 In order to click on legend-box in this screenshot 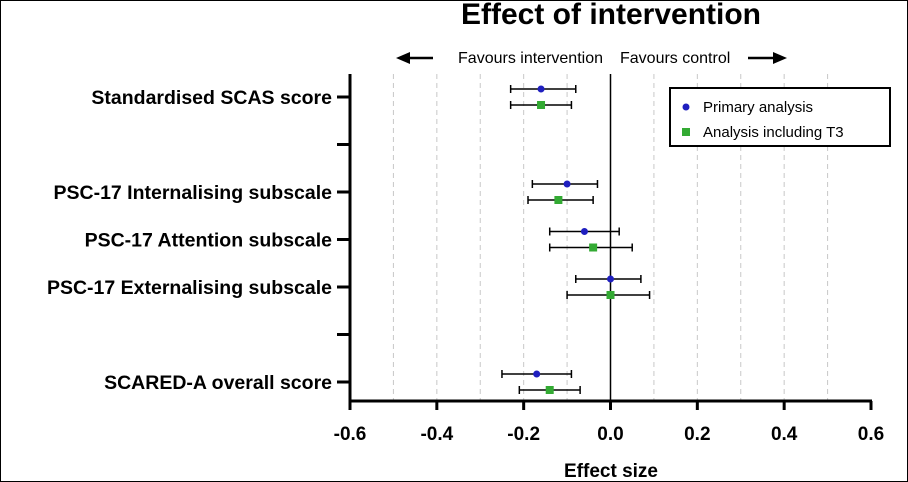, I will do `click(780, 117)`.